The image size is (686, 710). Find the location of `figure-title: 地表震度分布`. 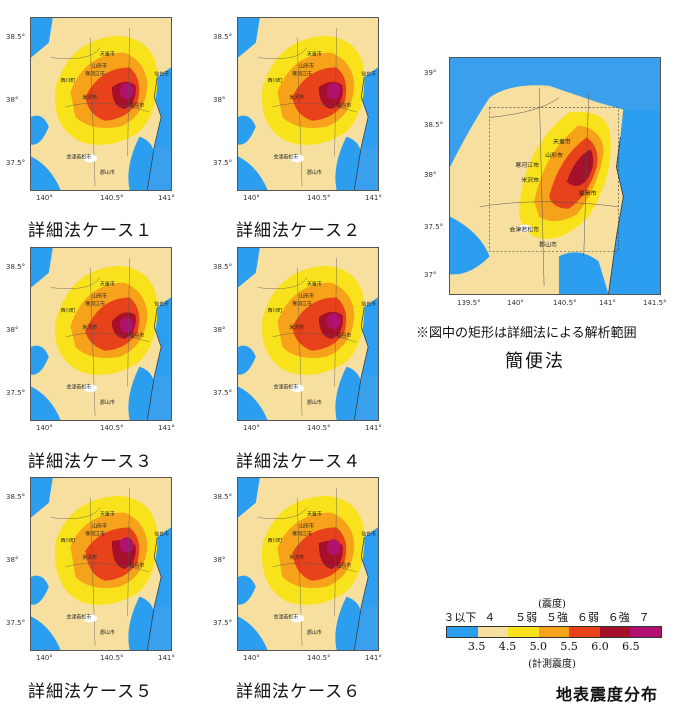

figure-title: 地表震度分布 is located at coordinates (607, 694).